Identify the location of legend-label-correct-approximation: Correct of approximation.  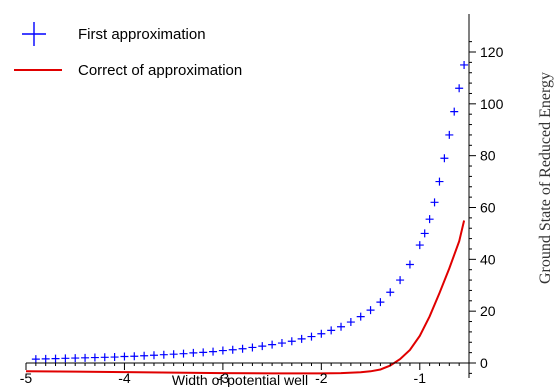
(160, 70).